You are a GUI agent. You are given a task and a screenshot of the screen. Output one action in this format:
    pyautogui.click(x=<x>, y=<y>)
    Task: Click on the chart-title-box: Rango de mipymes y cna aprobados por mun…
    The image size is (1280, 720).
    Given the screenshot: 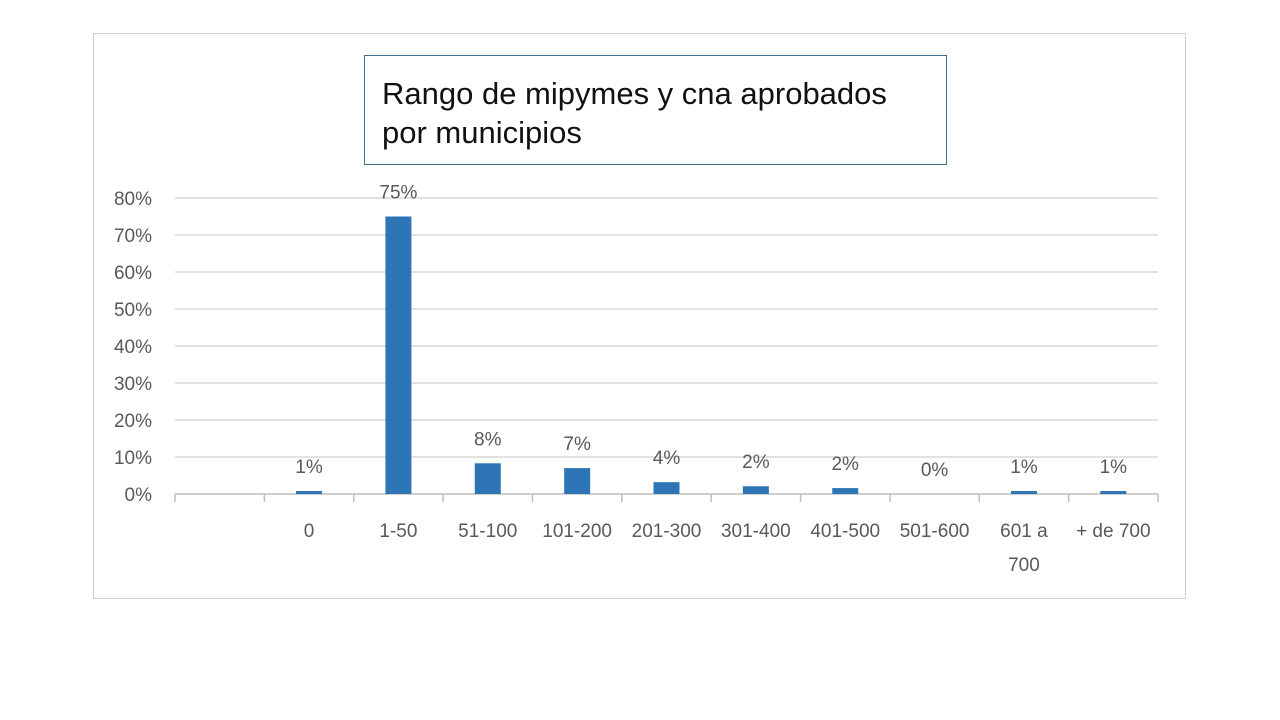 What is the action you would take?
    pyautogui.click(x=655, y=110)
    